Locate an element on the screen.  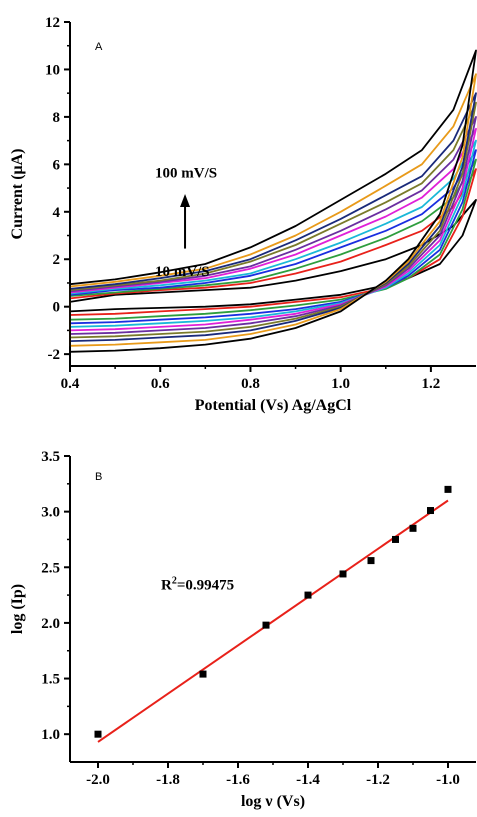
x-tick-label: -2.0 is located at coordinates (98, 780).